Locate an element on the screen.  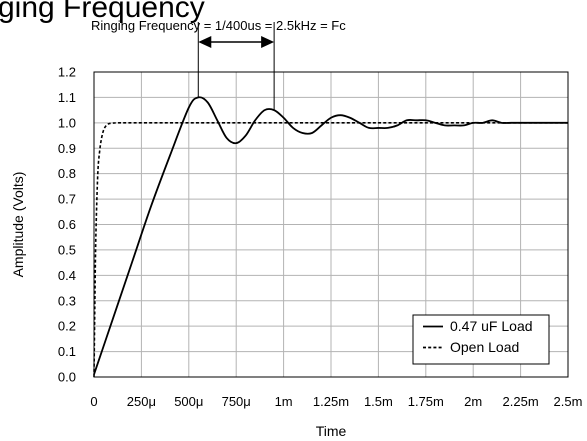
x-tick-label: 500μ is located at coordinates (188, 401).